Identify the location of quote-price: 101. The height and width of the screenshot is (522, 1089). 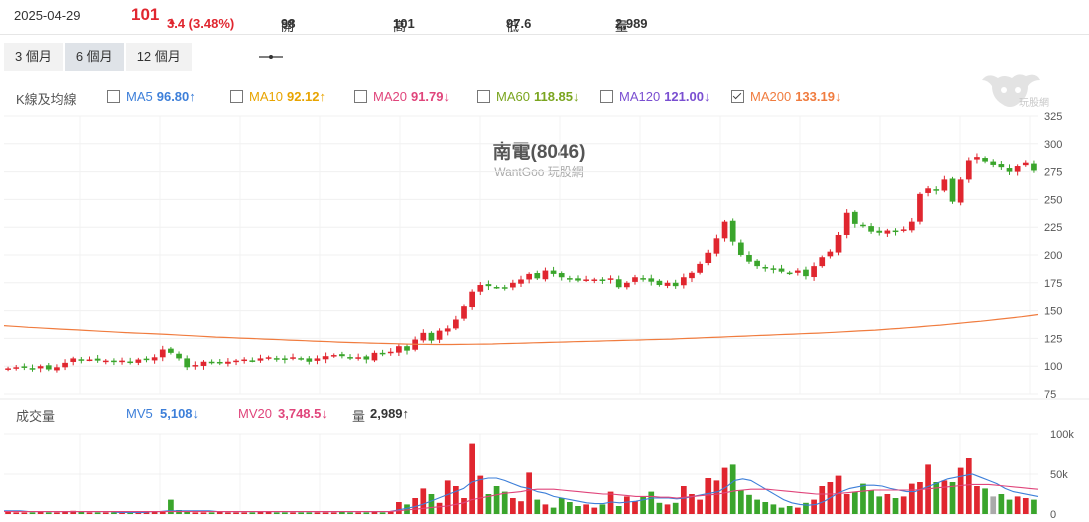
(145, 14).